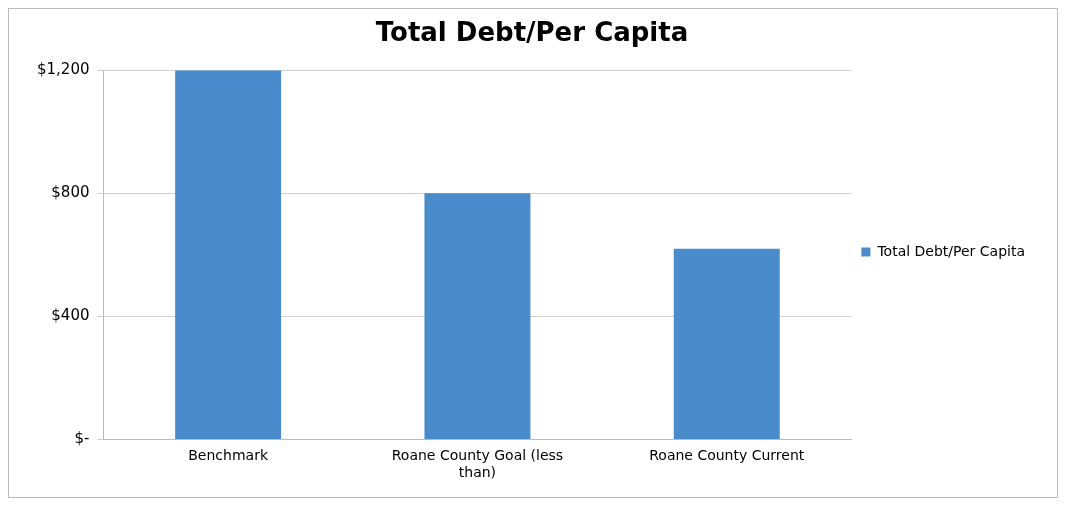 This screenshot has height=514, width=1073. Describe the element at coordinates (70, 315) in the screenshot. I see `y-tick-label: $400` at that location.